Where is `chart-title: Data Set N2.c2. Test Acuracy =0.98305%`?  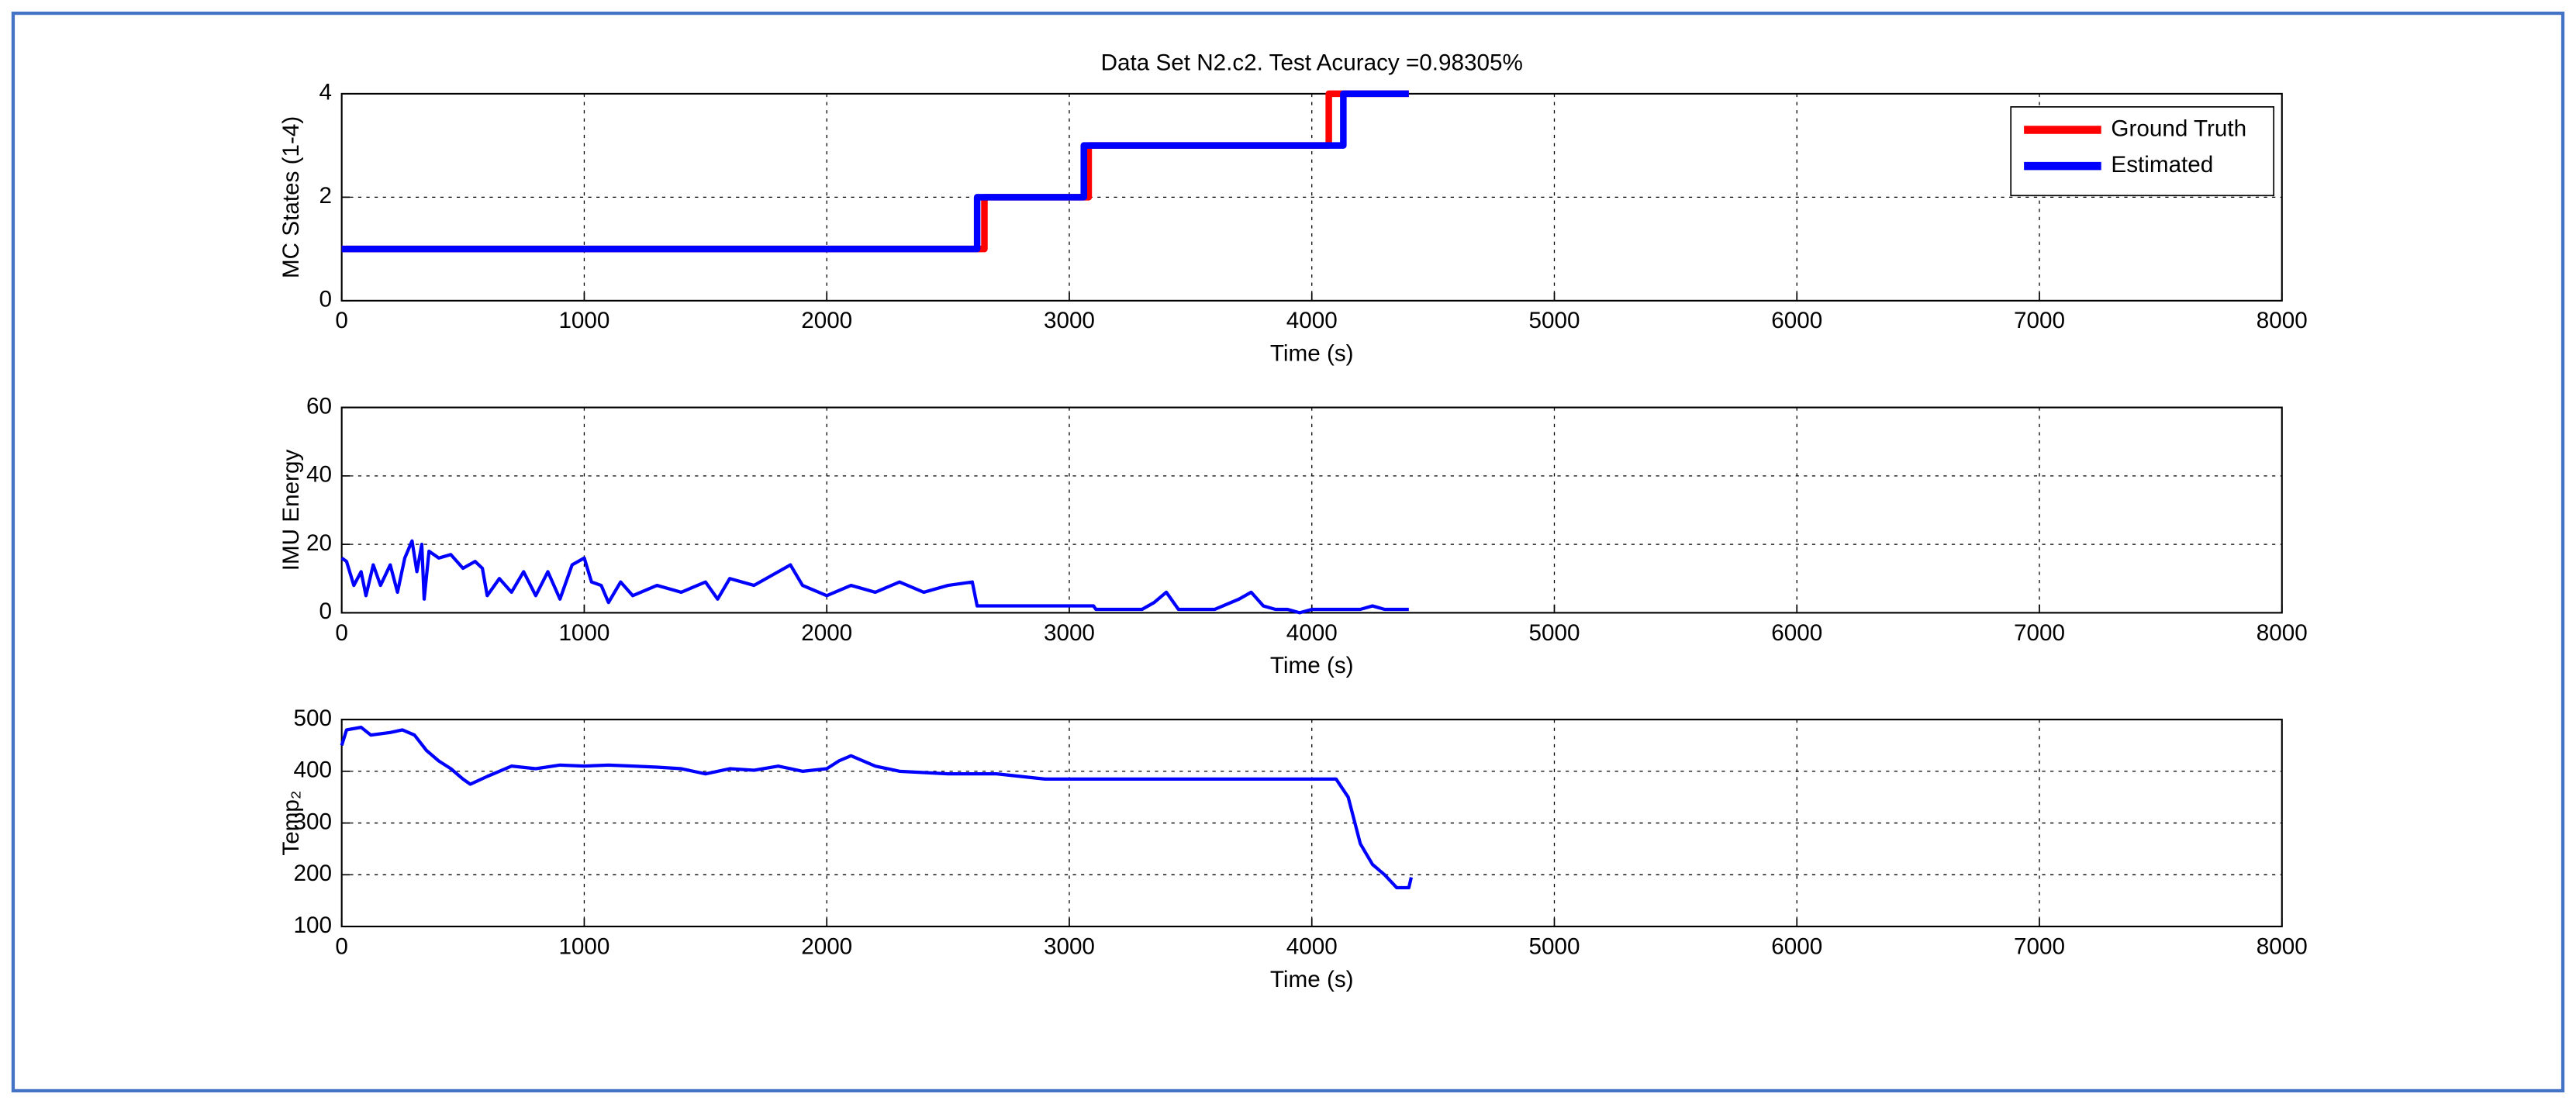
chart-title: Data Set N2.c2. Test Acuracy =0.98305% is located at coordinates (1312, 63).